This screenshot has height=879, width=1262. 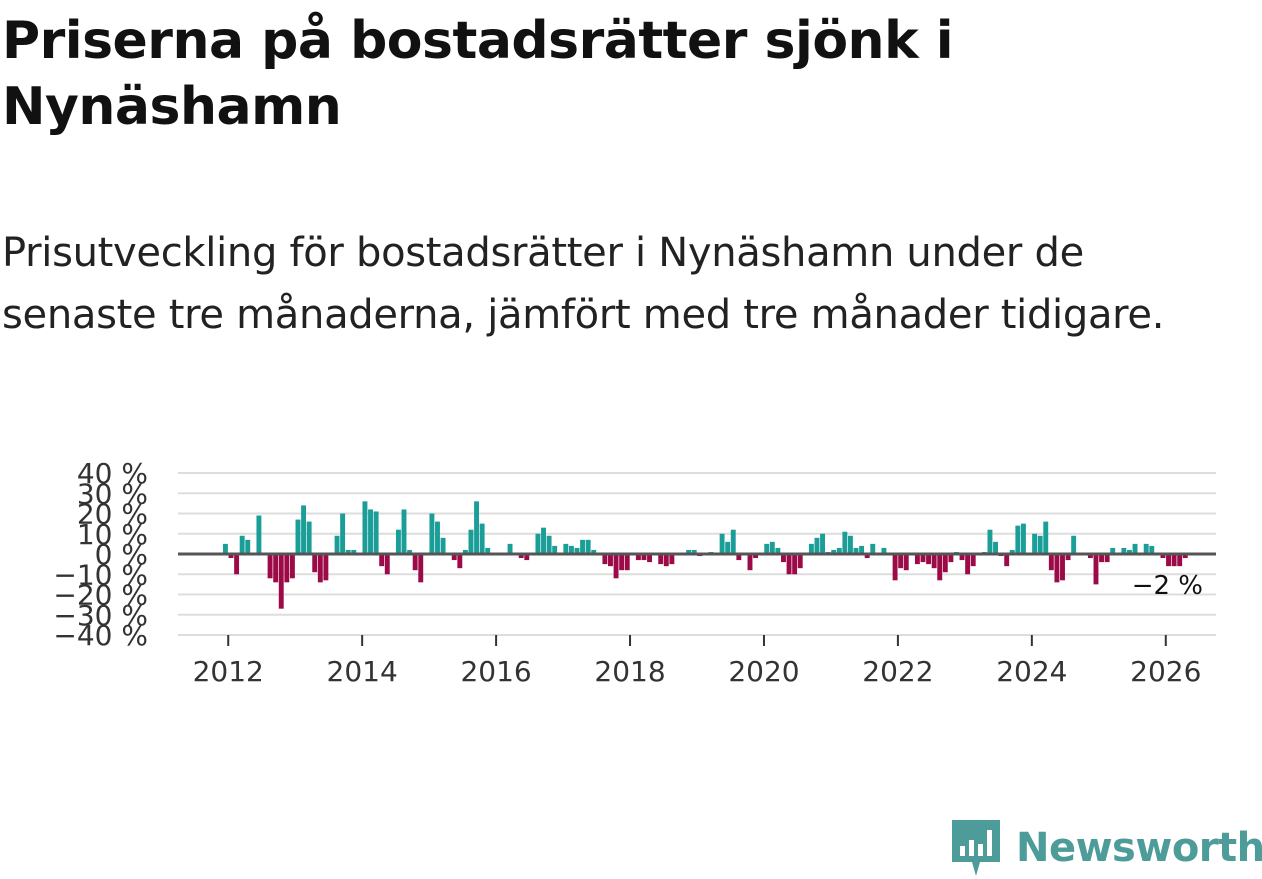 I want to click on x-tick-label: 2022, so click(x=897, y=671).